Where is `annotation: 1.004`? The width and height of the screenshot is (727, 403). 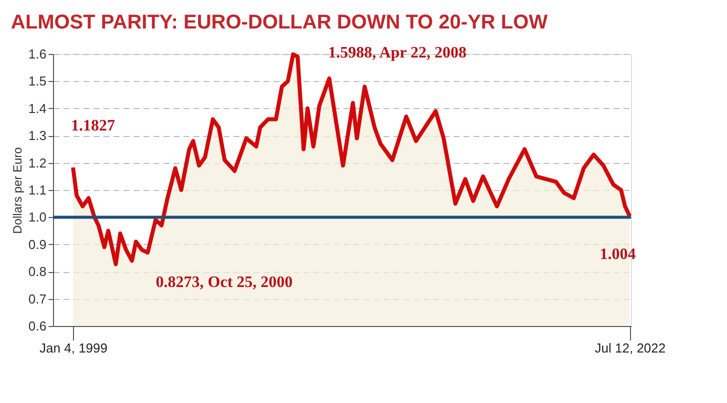 annotation: 1.004 is located at coordinates (618, 255).